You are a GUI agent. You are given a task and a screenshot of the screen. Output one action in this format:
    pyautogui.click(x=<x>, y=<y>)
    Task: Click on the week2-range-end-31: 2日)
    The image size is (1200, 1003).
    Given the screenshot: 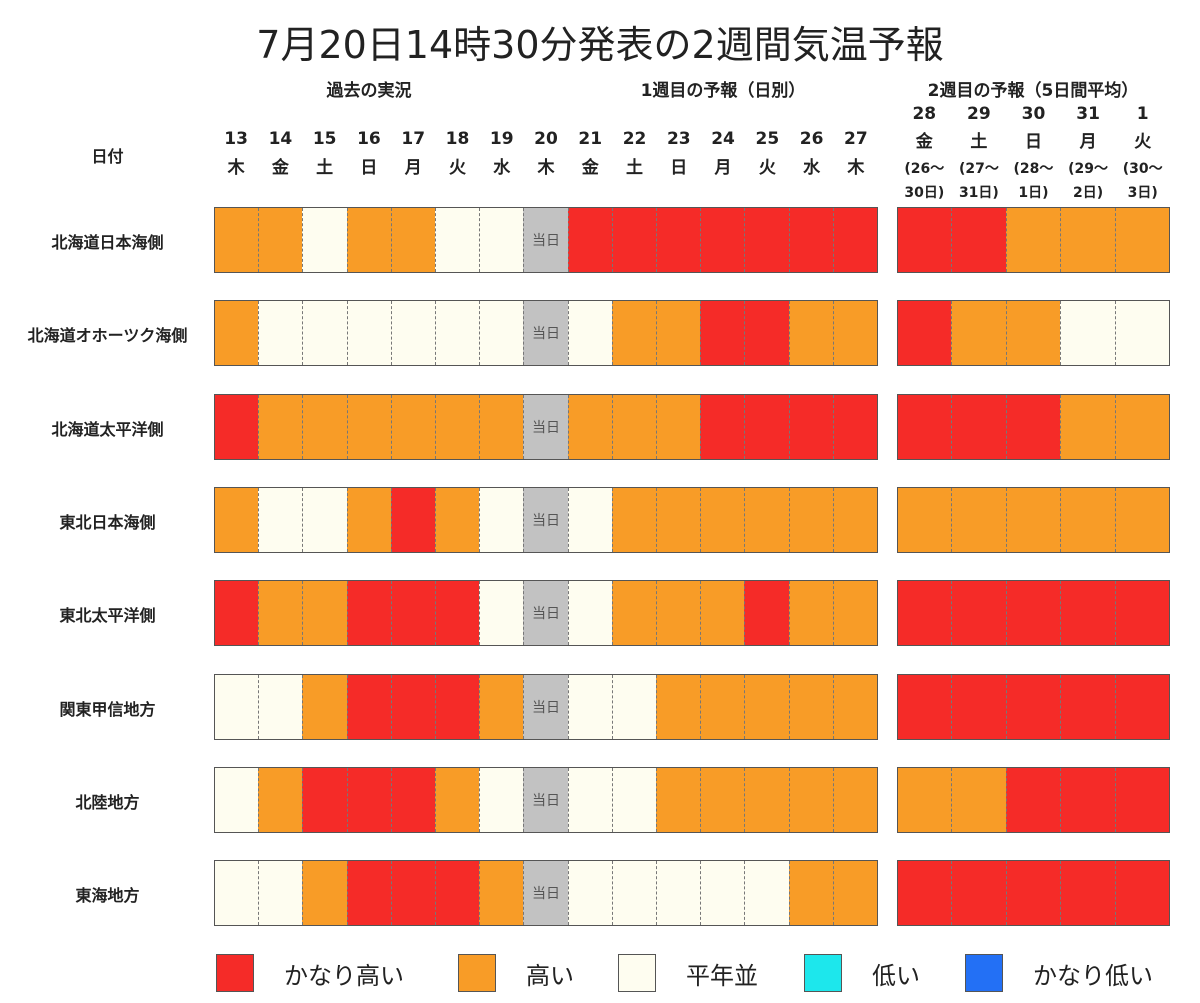 What is the action you would take?
    pyautogui.click(x=1088, y=193)
    